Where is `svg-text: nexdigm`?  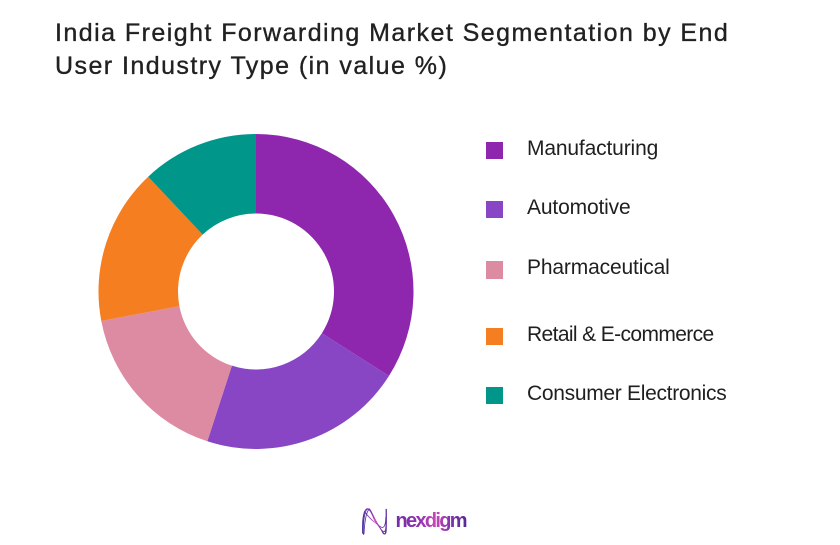 svg-text: nexdigm is located at coordinates (431, 521).